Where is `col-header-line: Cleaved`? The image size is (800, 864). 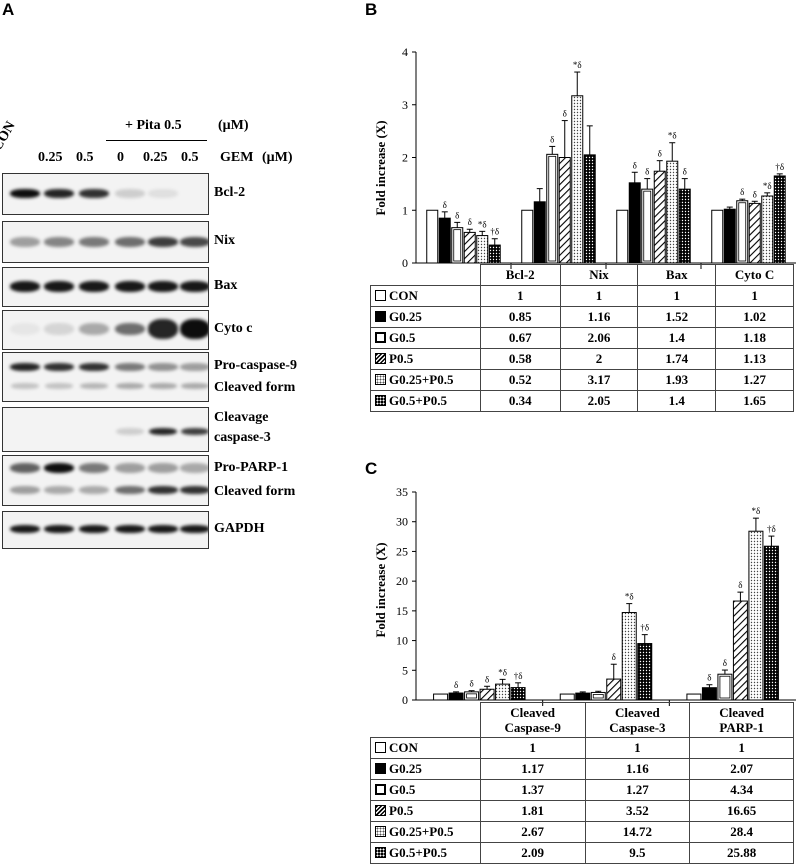 col-header-line: Cleaved is located at coordinates (637, 712).